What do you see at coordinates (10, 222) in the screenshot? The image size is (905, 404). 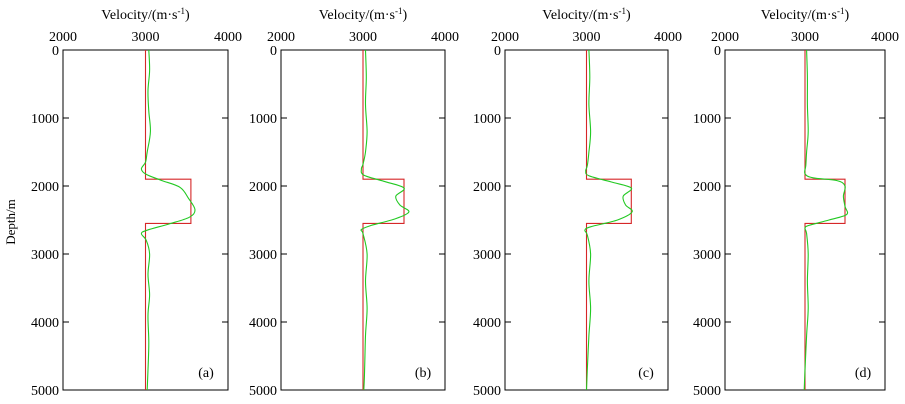 I see `y-axis-label: Depth/m` at bounding box center [10, 222].